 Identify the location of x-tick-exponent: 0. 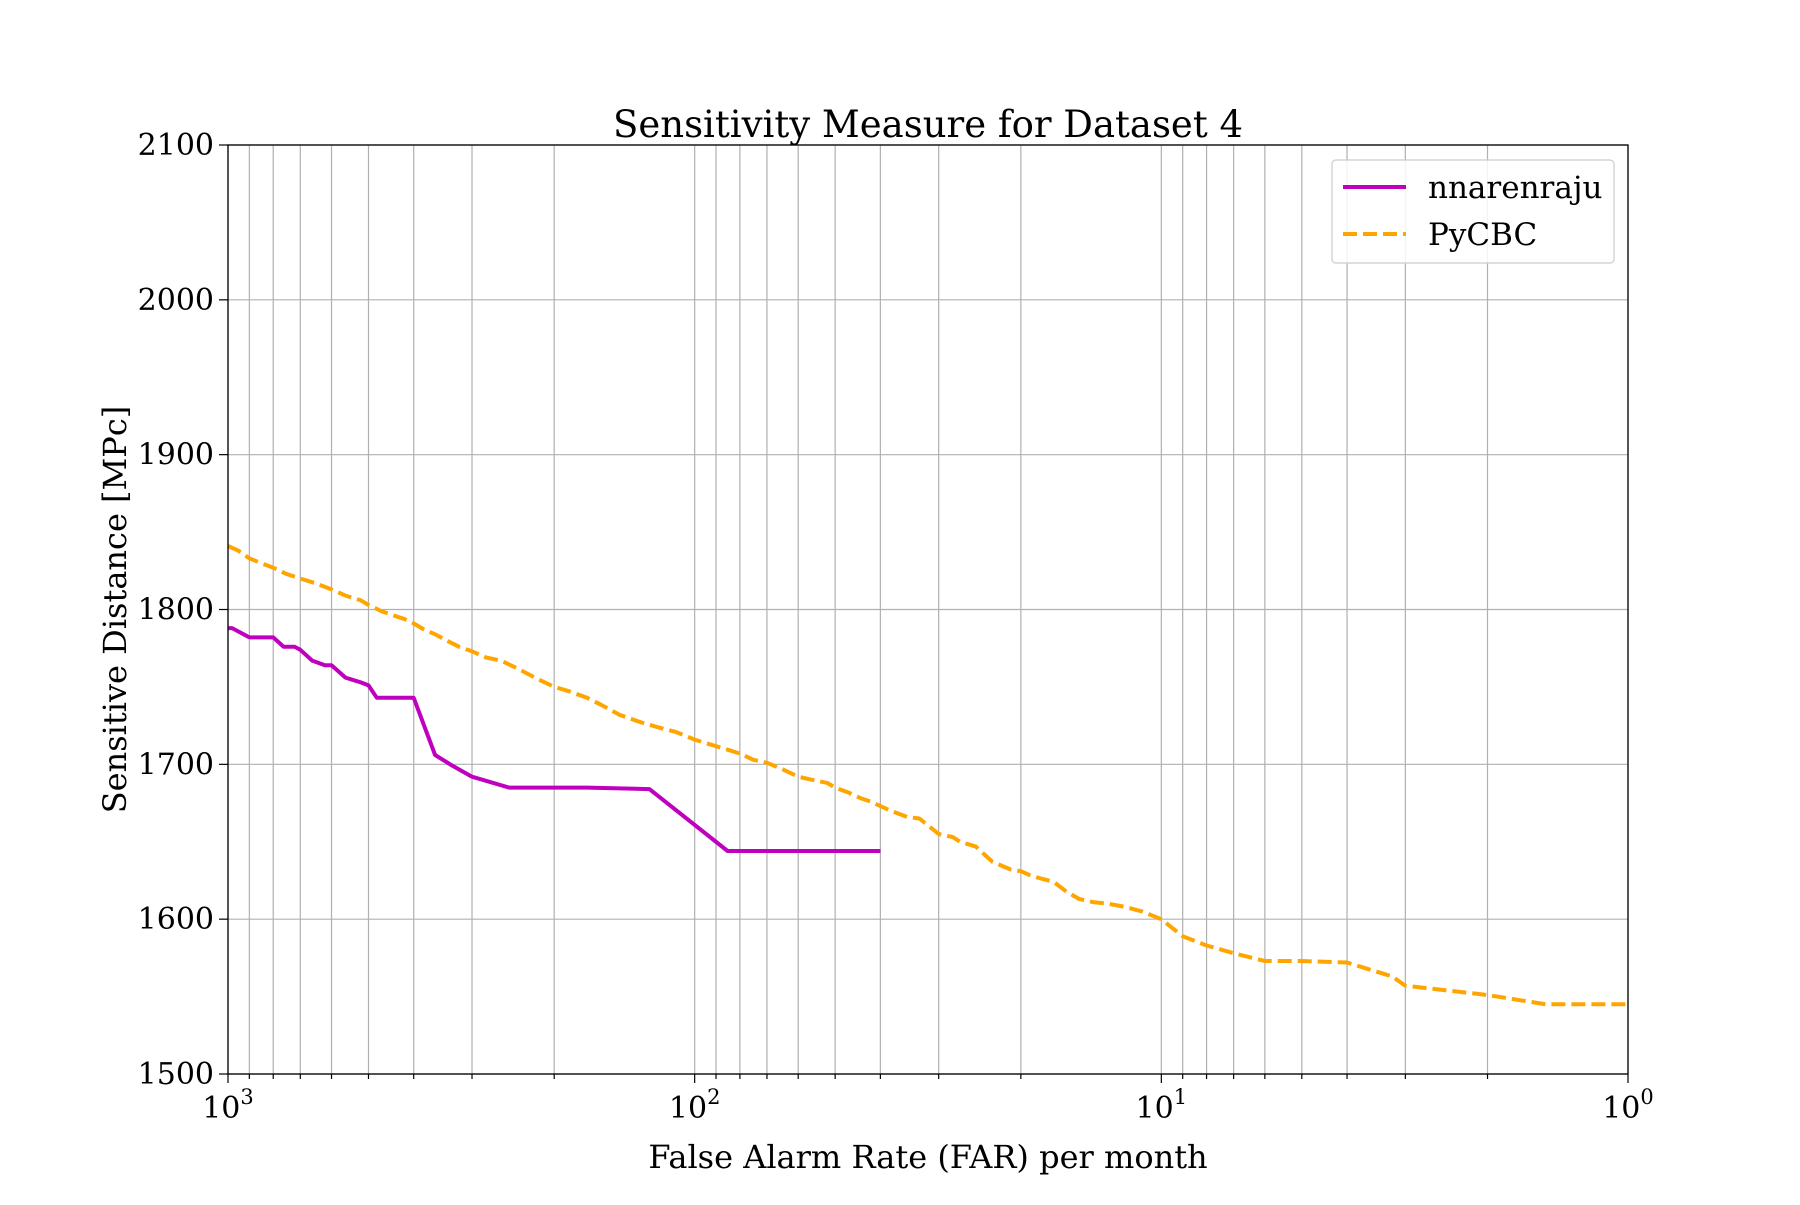
(1646, 1097).